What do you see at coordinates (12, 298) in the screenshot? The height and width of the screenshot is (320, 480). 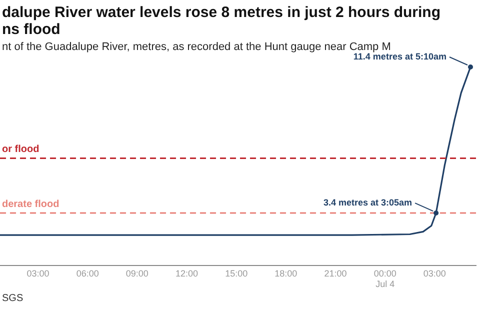 I see `text: SGS` at bounding box center [12, 298].